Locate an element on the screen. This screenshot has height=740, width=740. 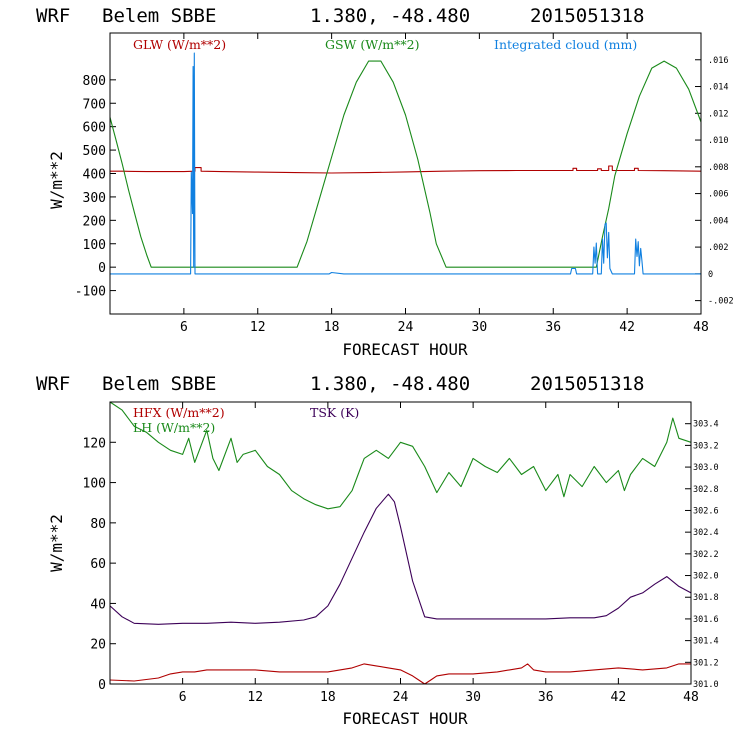
y2-tick-label: .012 is located at coordinates (718, 114).